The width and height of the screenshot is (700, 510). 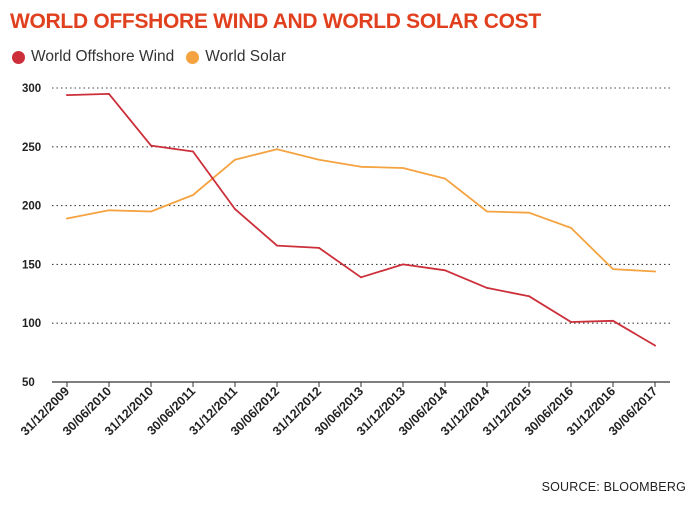 What do you see at coordinates (31, 207) in the screenshot?
I see `y-tick-label-200: 200` at bounding box center [31, 207].